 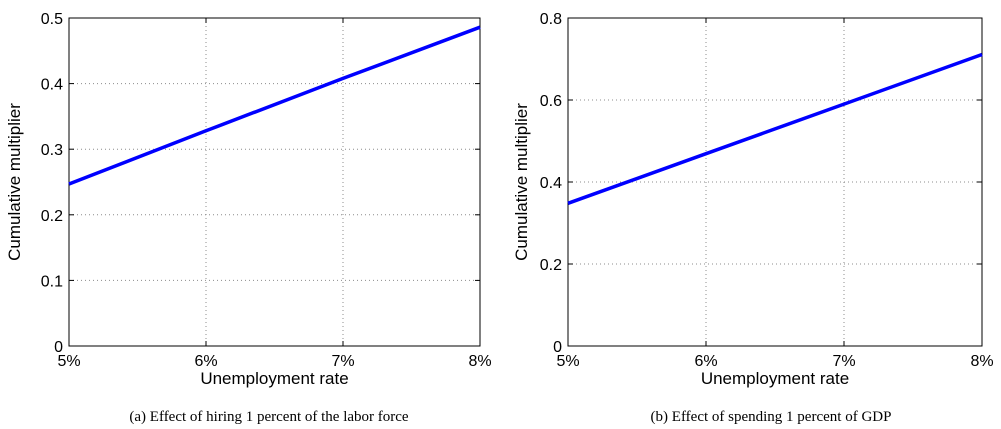 I want to click on y-tick-label: 0.1, so click(x=52, y=281).